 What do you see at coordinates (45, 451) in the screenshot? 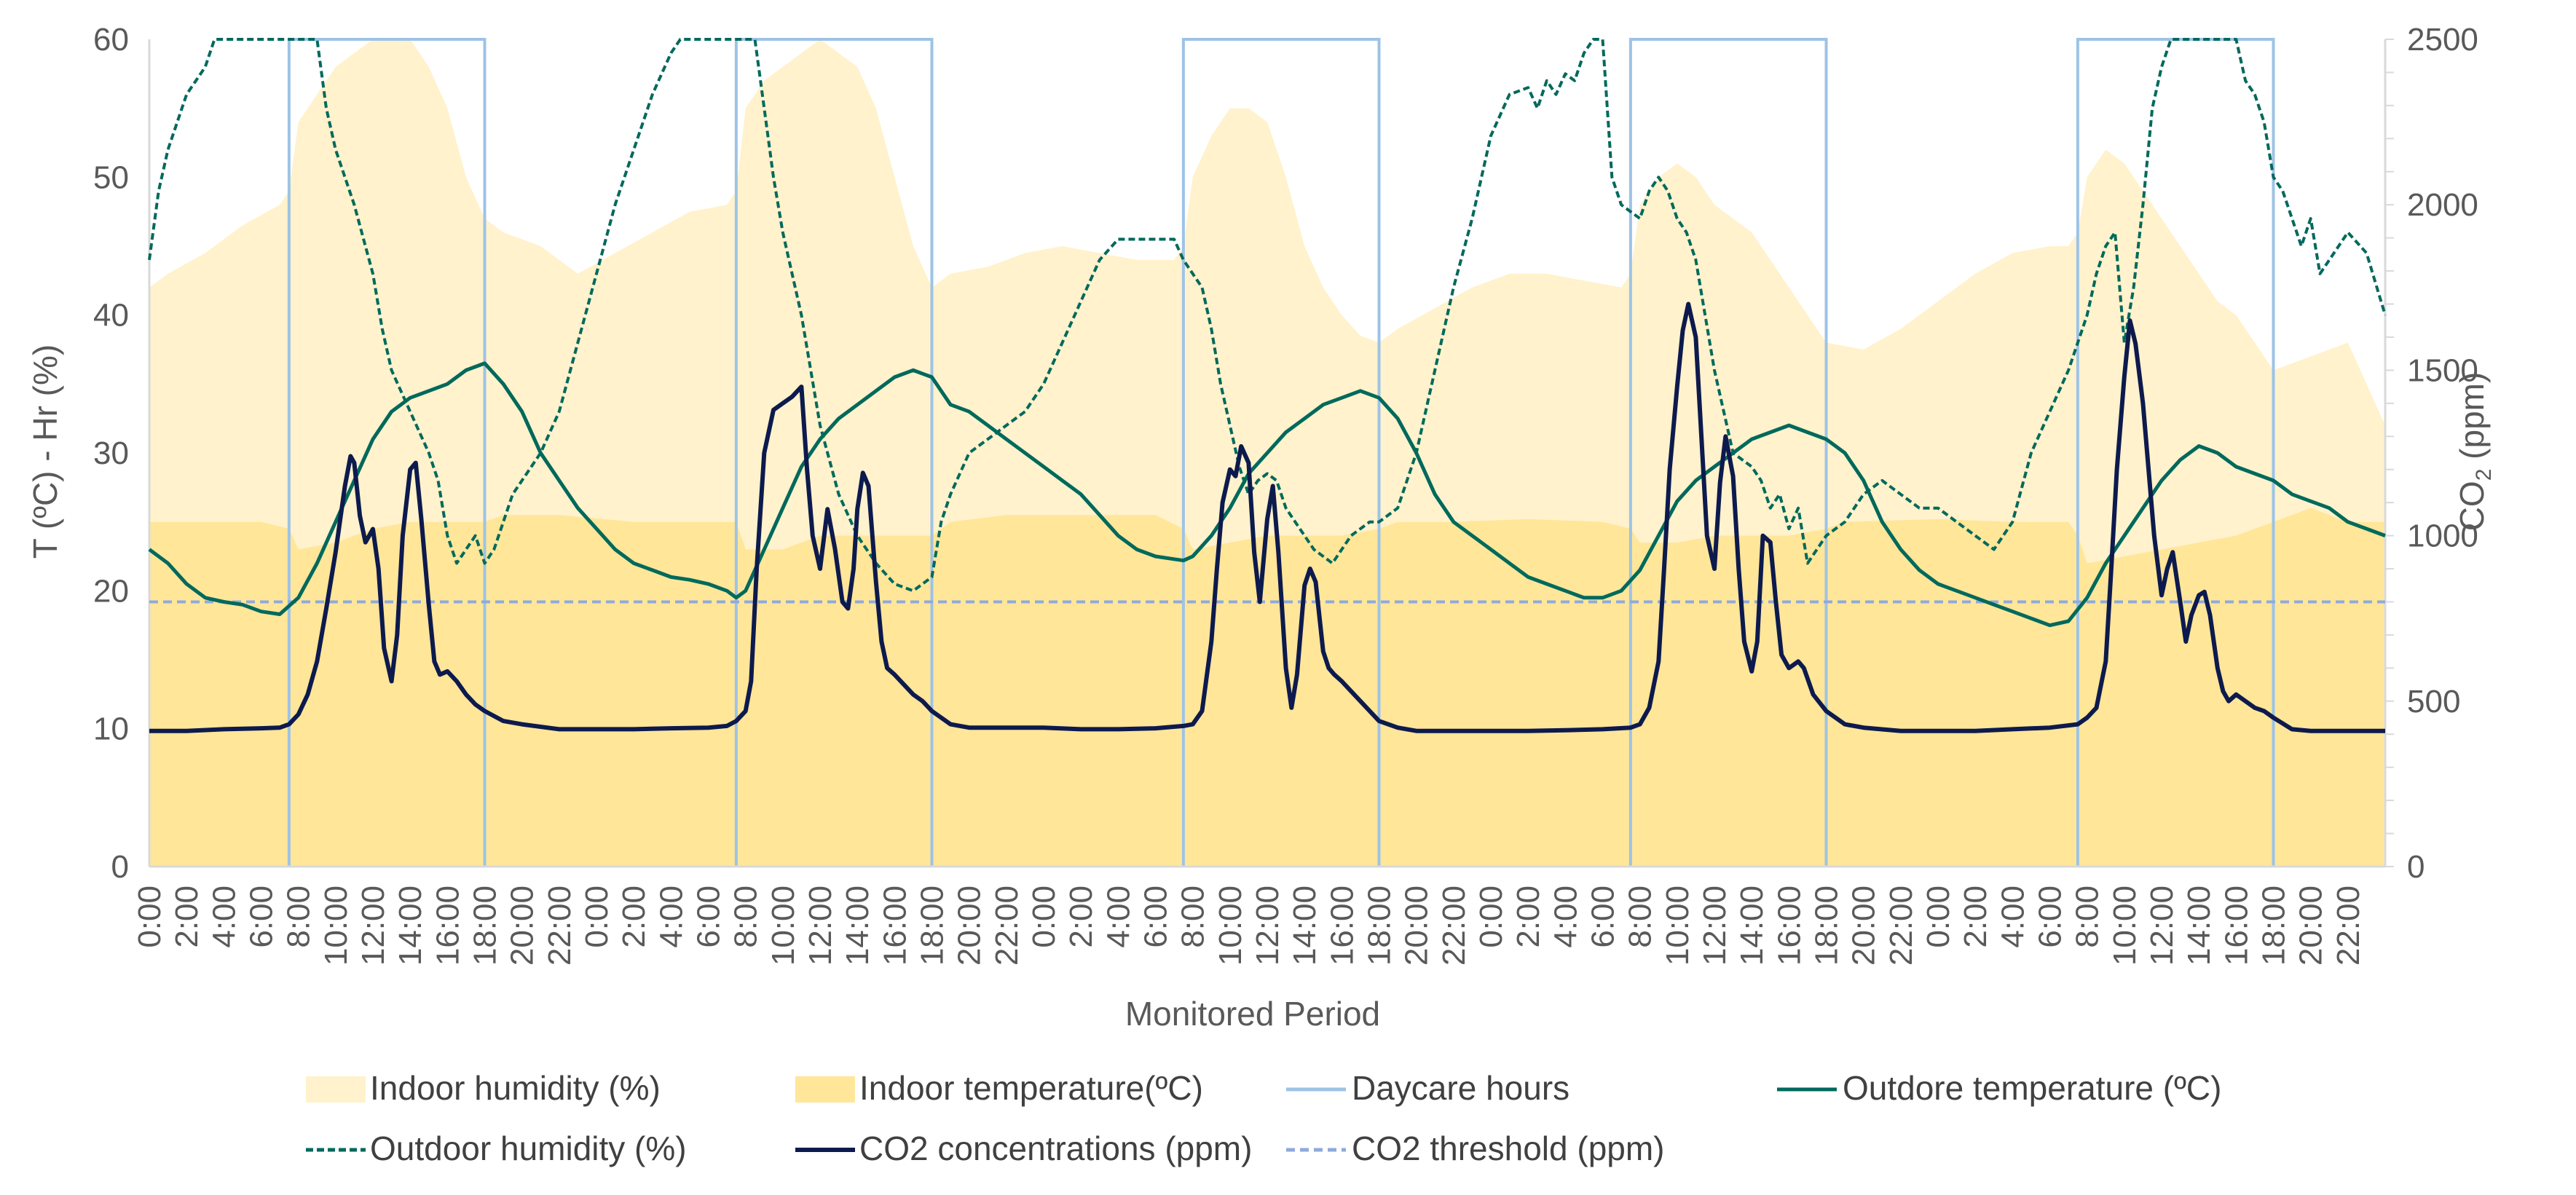
I see `left-axis-title: T (ºC) - Hr (%)` at bounding box center [45, 451].